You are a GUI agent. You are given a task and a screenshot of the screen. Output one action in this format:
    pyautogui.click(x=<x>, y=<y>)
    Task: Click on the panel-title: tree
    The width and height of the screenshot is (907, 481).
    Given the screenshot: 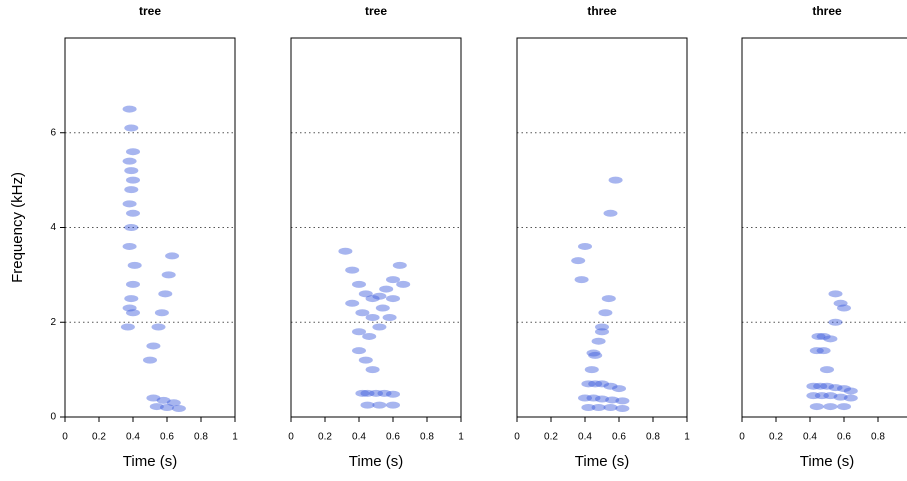 What is the action you would take?
    pyautogui.click(x=376, y=11)
    